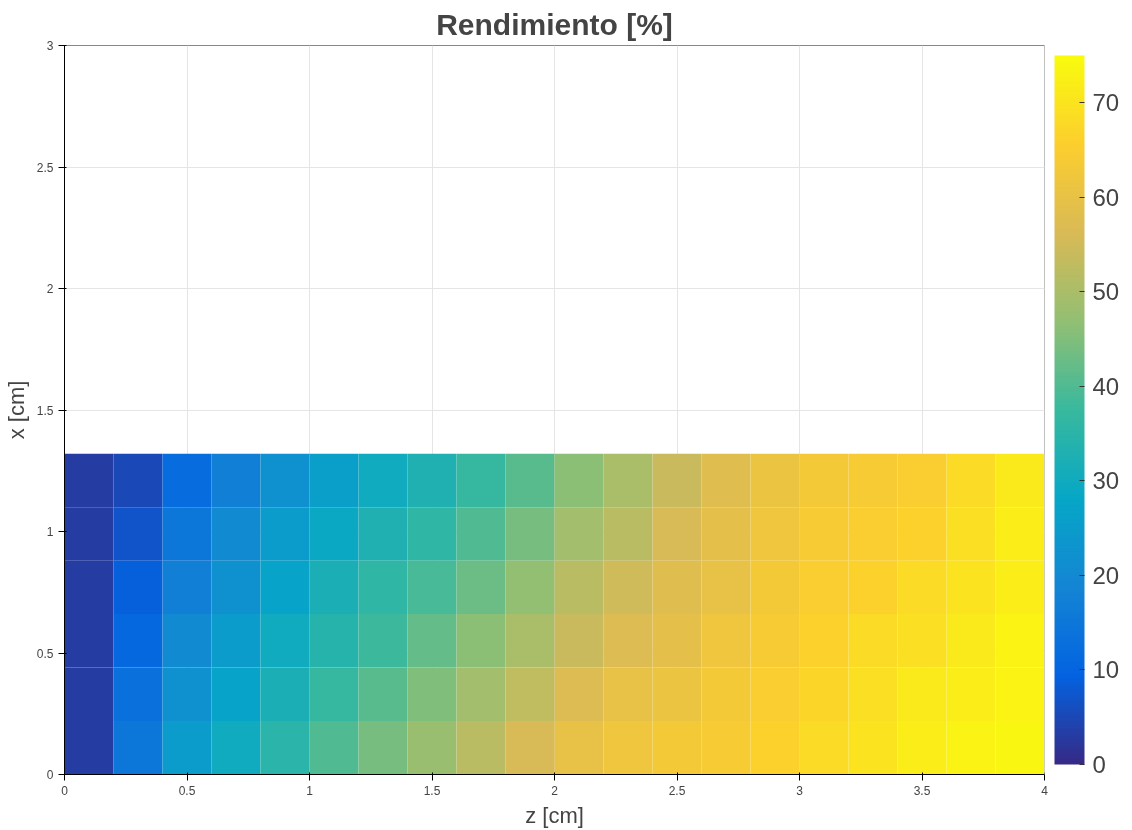 Image resolution: width=1132 pixels, height=830 pixels. I want to click on color-bar-label: 60, so click(1106, 197).